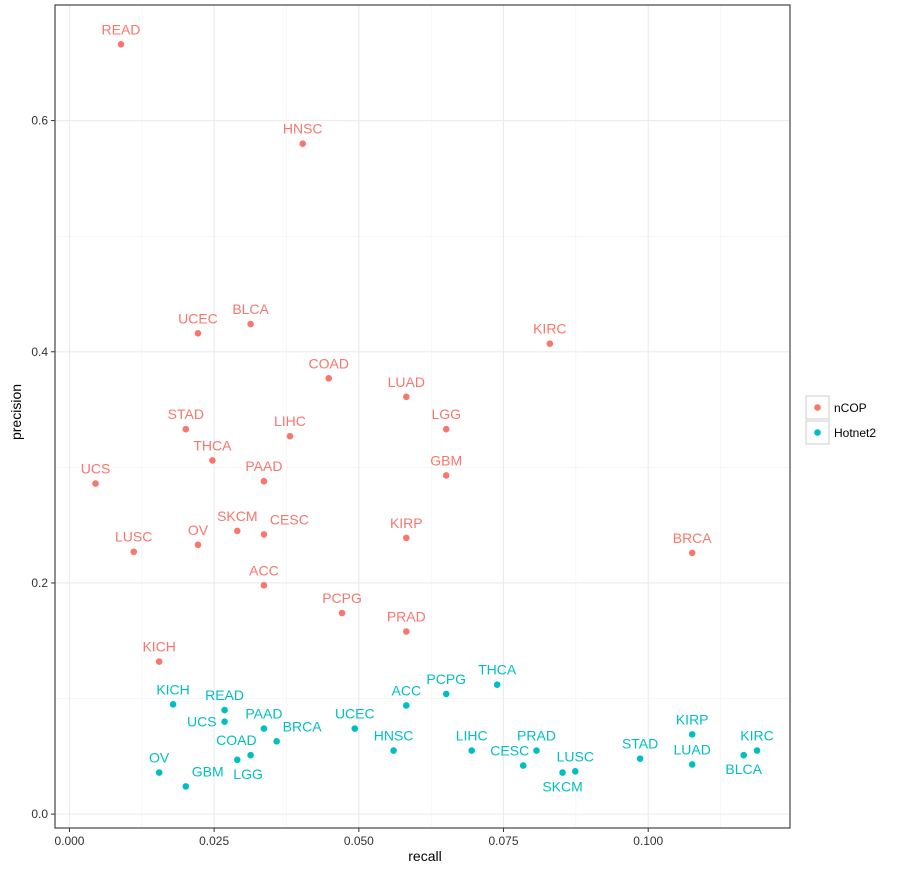  I want to click on x-tick-label: 0.100, so click(648, 841).